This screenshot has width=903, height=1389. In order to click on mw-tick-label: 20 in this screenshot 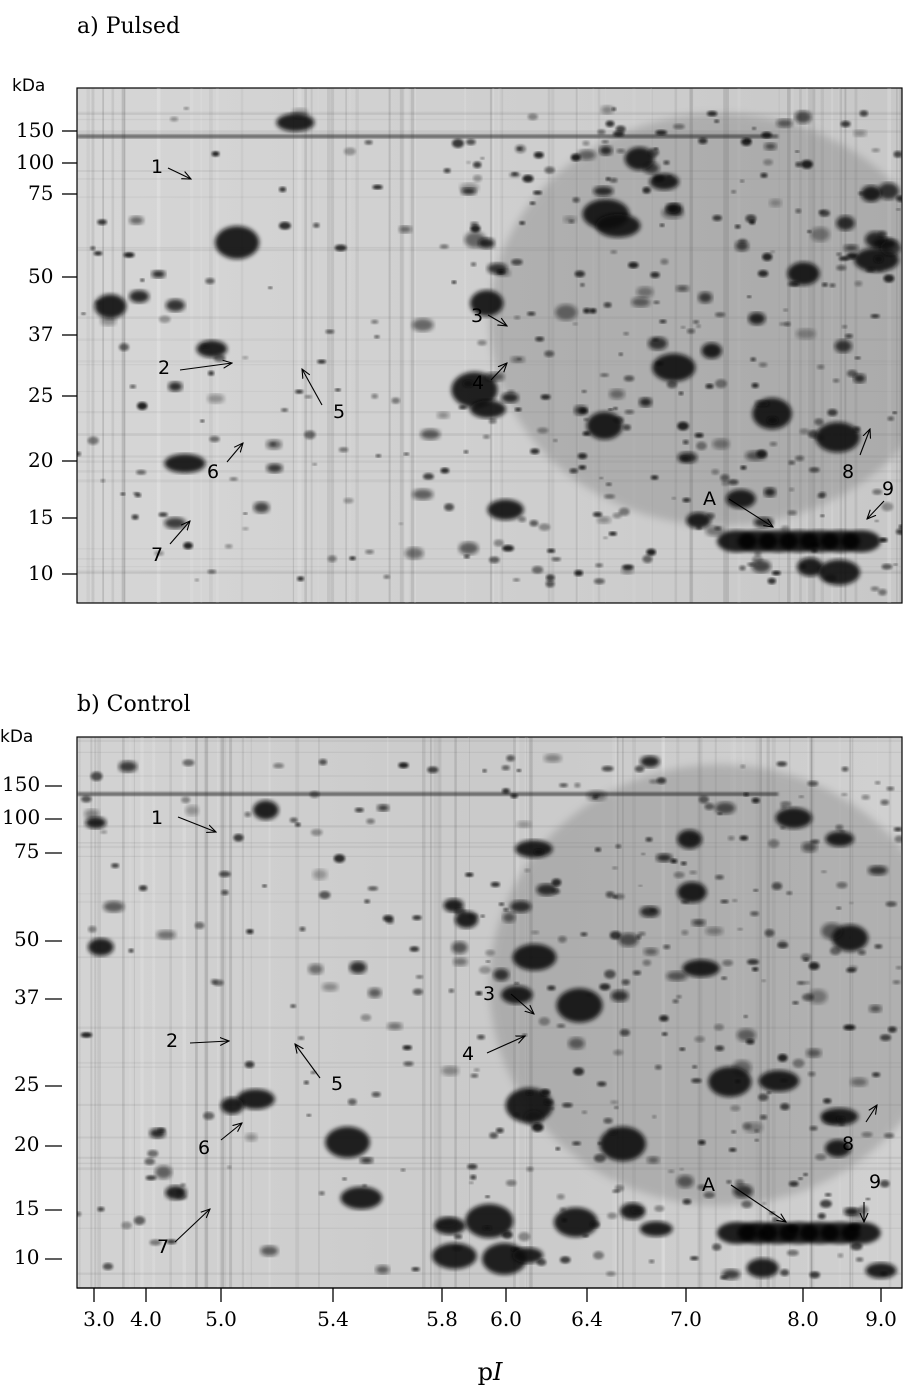, I will do `click(26, 1144)`.